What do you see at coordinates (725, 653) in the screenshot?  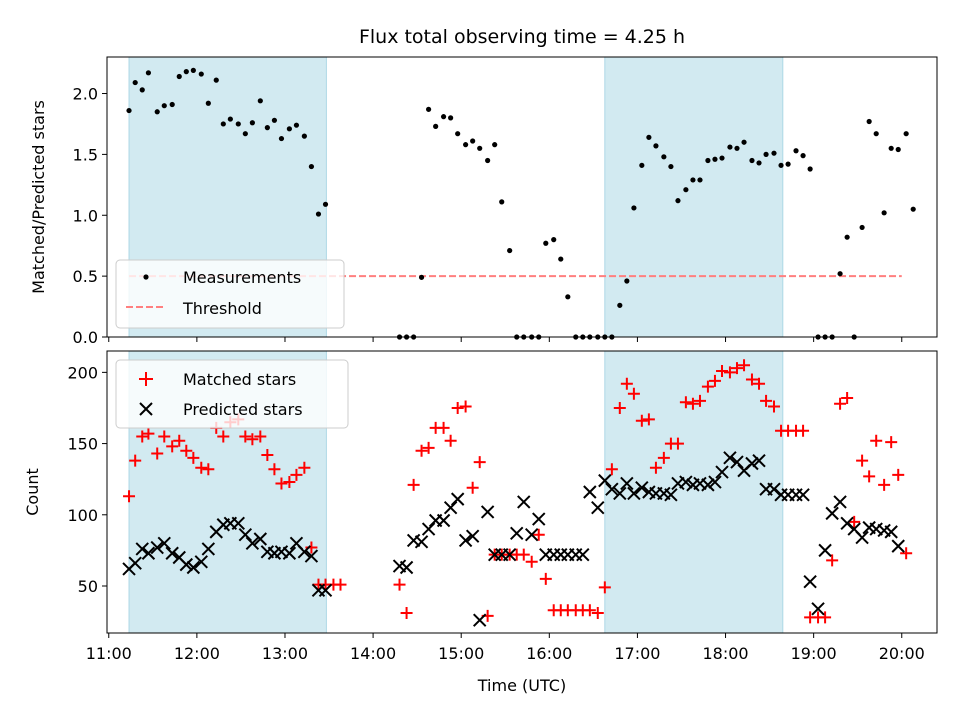 I see `x-tick-label: 18:00` at bounding box center [725, 653].